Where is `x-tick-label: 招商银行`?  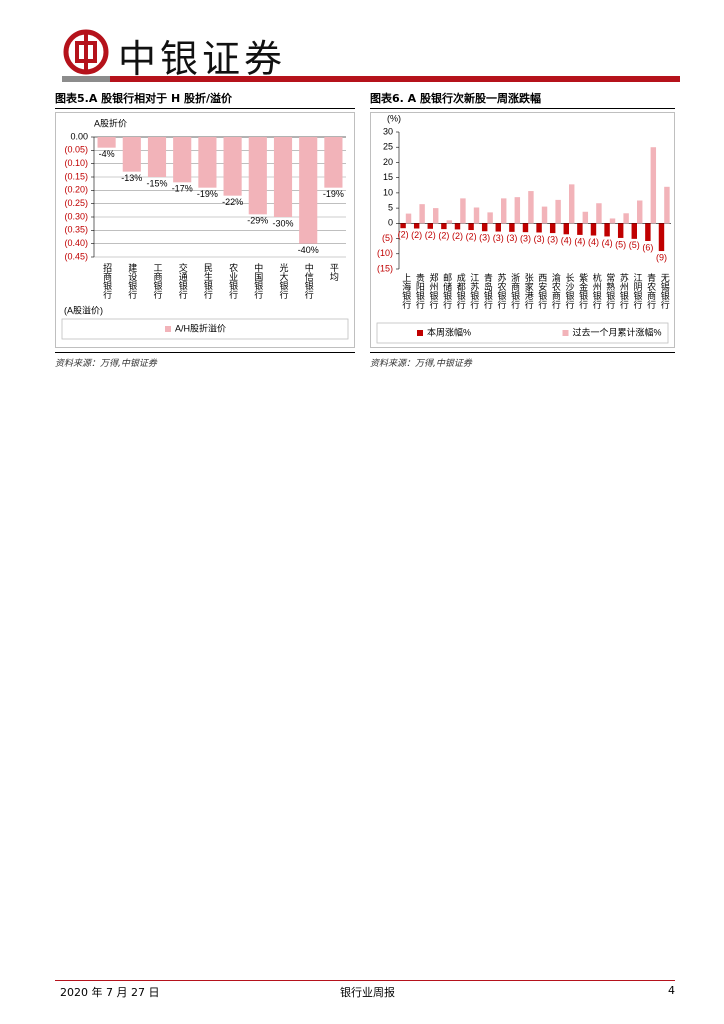 x-tick-label: 招商银行 is located at coordinates (106, 281).